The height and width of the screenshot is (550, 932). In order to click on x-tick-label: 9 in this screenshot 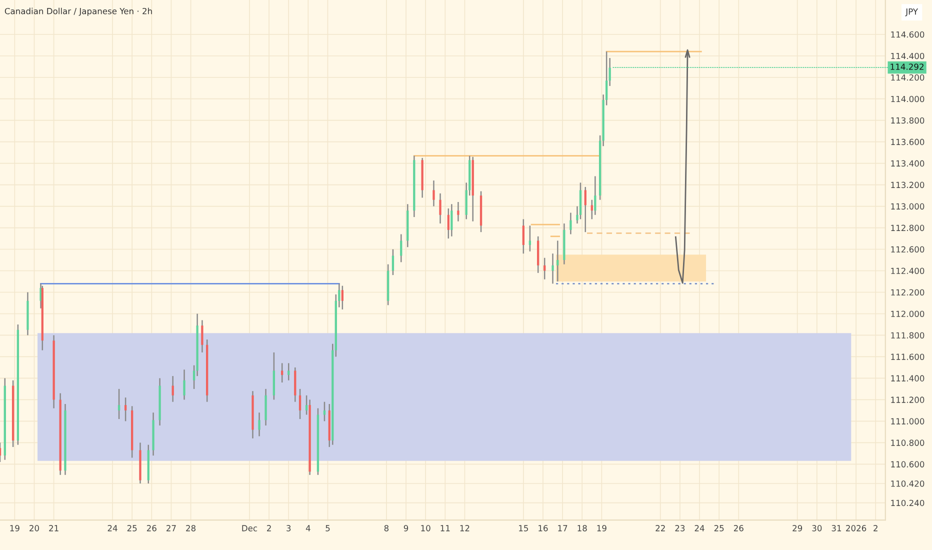, I will do `click(406, 528)`.